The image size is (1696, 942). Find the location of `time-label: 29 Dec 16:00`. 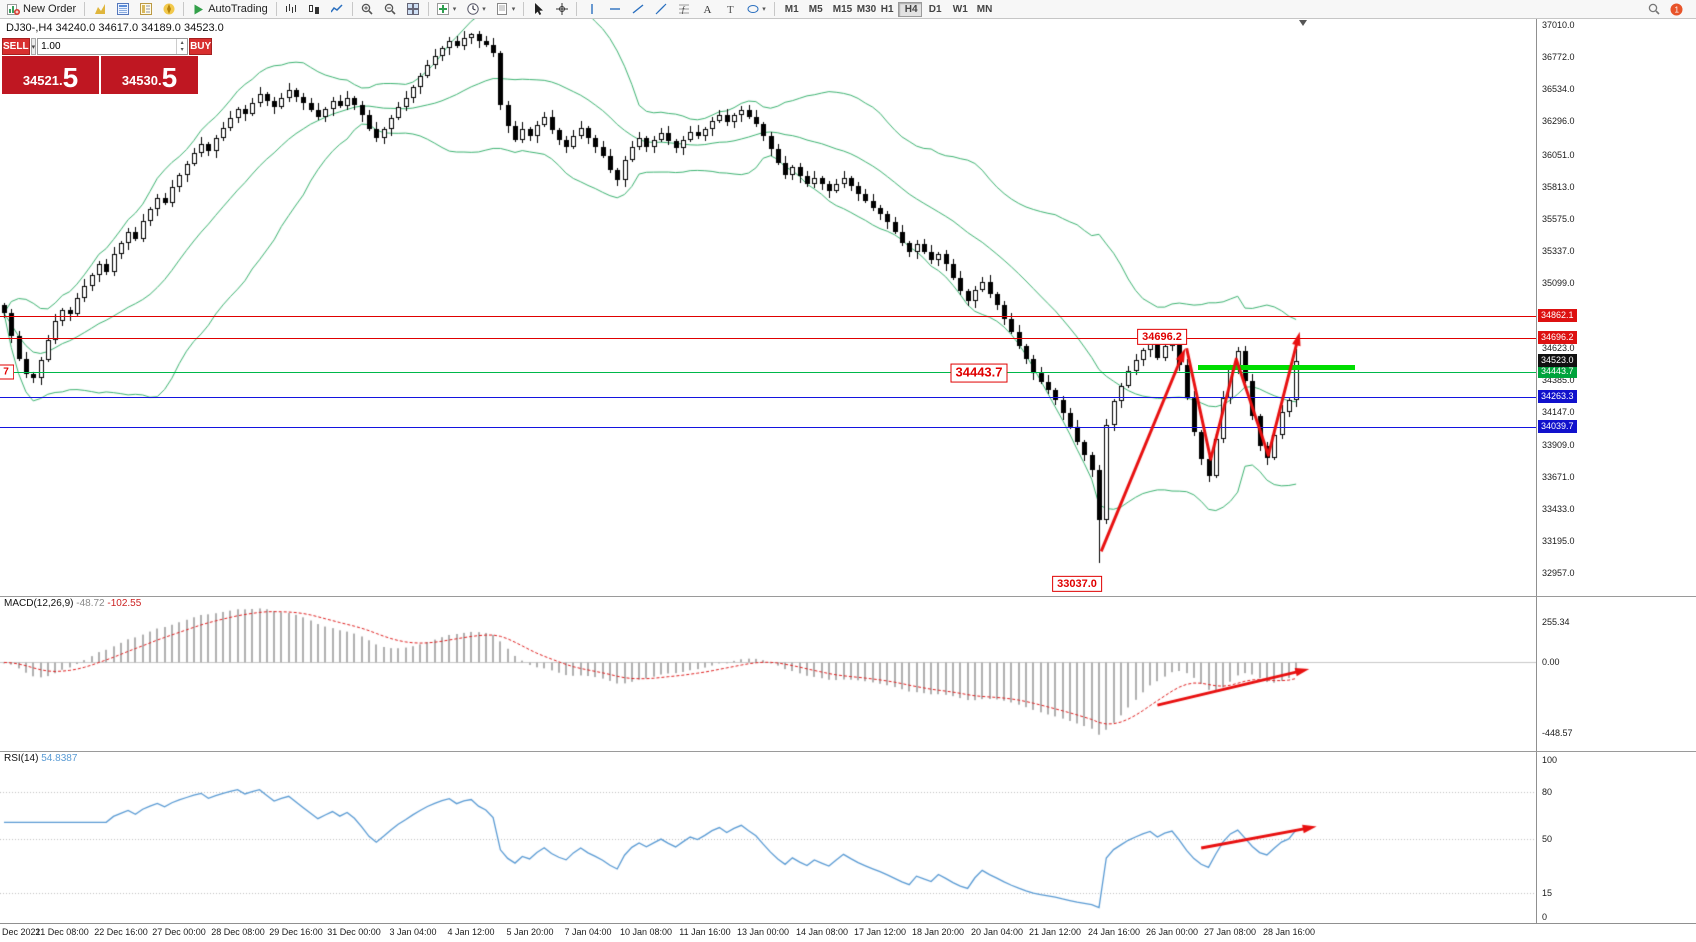

time-label: 29 Dec 16:00 is located at coordinates (296, 932).